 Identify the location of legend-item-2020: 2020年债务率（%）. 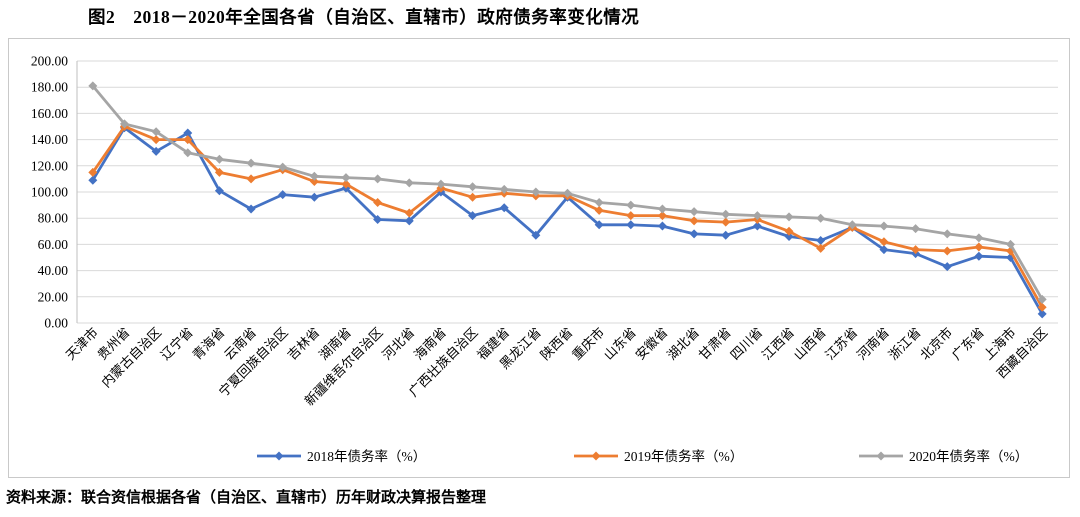
(943, 456).